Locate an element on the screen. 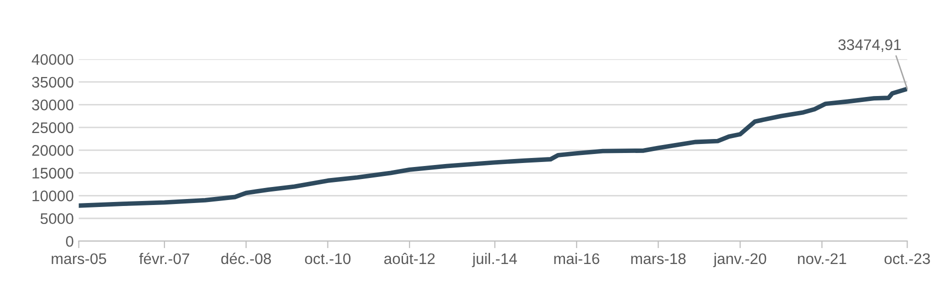 Image resolution: width=949 pixels, height=282 pixels. x-tick-label: déc.-08 is located at coordinates (246, 258).